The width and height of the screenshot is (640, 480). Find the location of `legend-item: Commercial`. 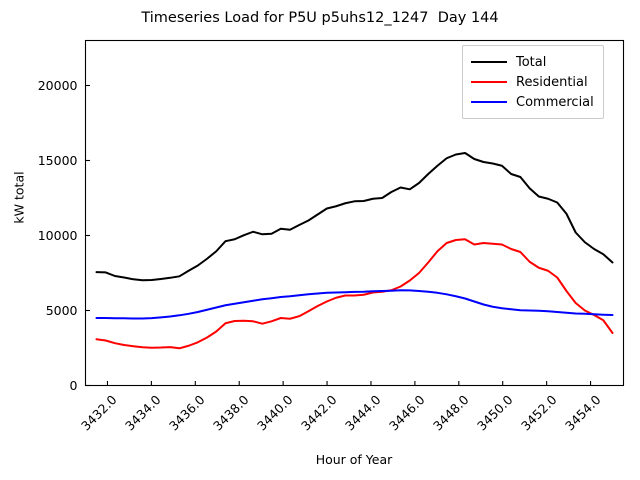

legend-item: Commercial is located at coordinates (532, 102).